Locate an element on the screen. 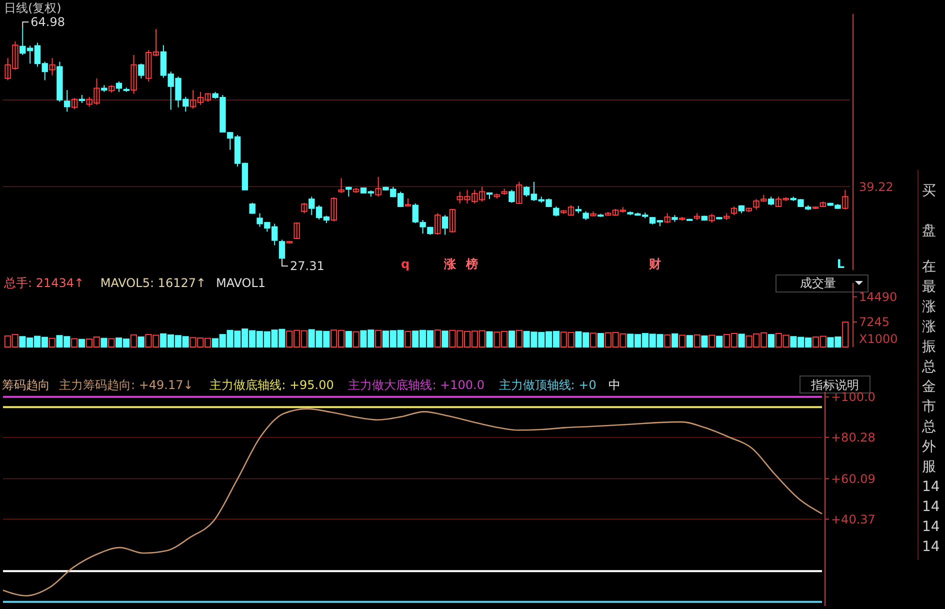  ref-line-label: 39.22 is located at coordinates (876, 187).